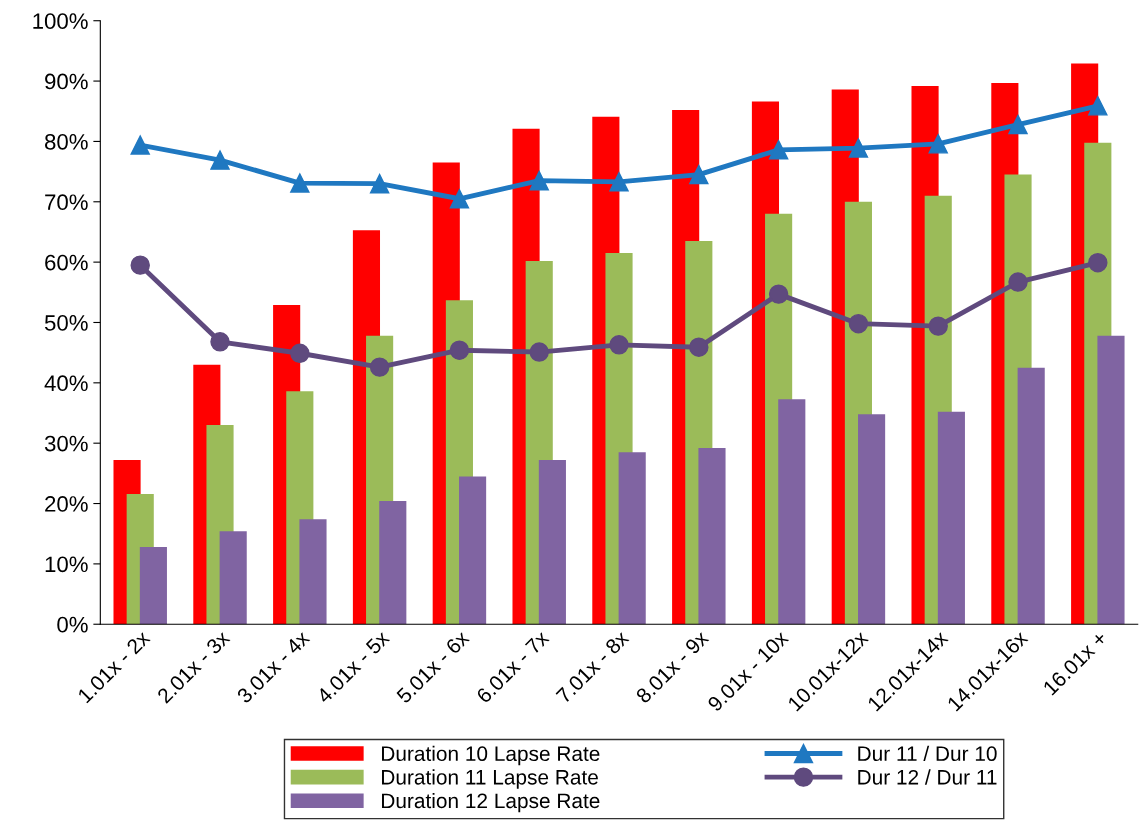 Image resolution: width=1140 pixels, height=829 pixels. I want to click on y-tick-label: 30%, so click(66, 443).